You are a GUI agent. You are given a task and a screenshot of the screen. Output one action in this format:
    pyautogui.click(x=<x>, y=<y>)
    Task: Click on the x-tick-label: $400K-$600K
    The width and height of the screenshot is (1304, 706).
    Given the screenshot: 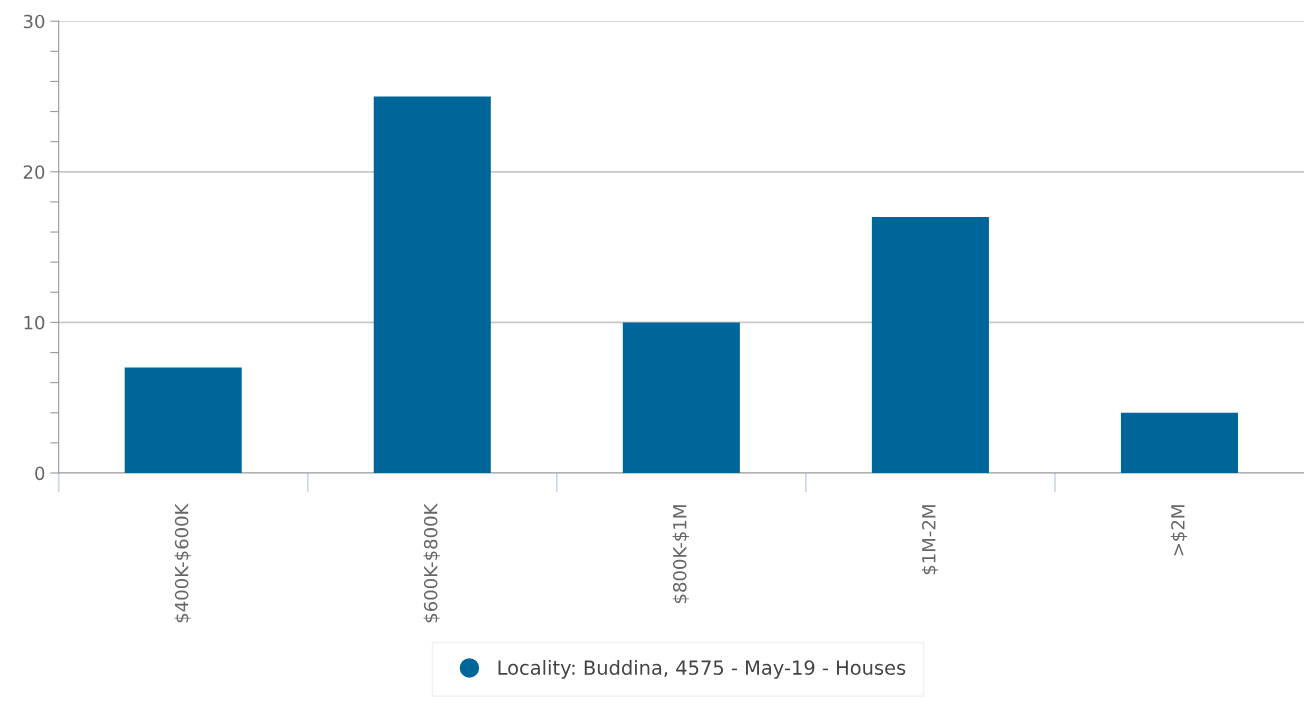 What is the action you would take?
    pyautogui.click(x=182, y=563)
    